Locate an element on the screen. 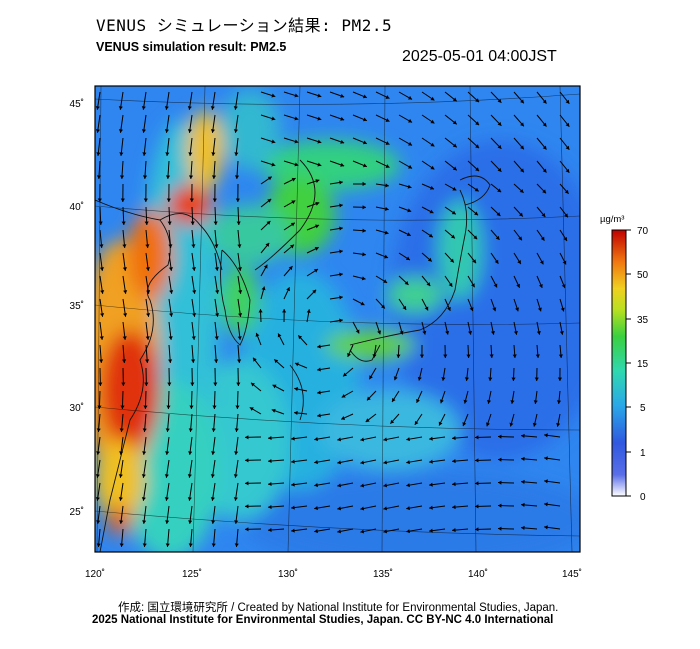 The height and width of the screenshot is (649, 700). colorbar: µg/m³ 0 1 5 15 35 50 70 is located at coordinates (624, 358).